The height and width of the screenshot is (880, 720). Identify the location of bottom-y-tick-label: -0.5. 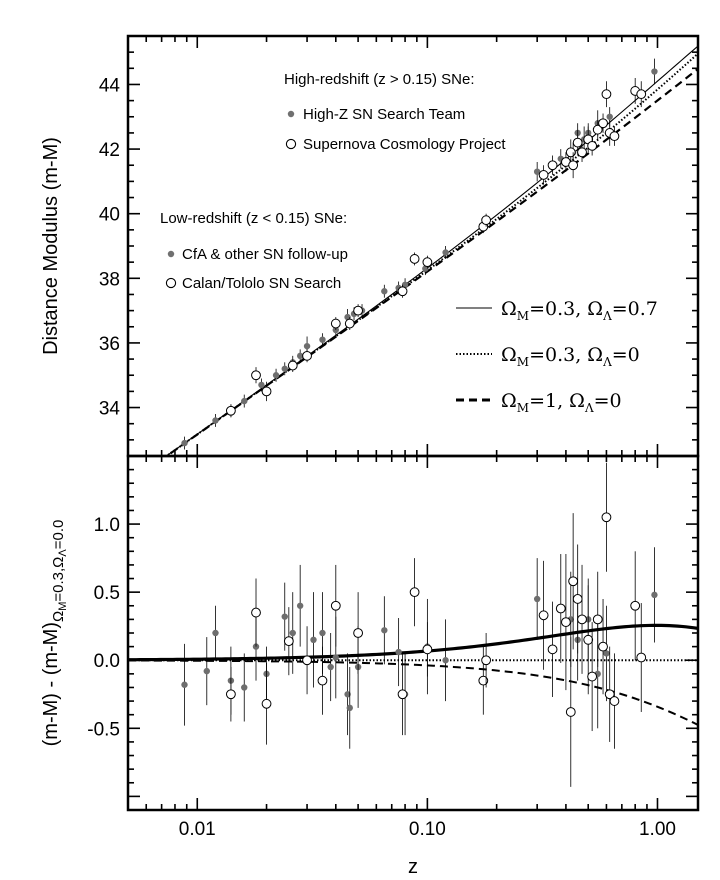
(103, 729).